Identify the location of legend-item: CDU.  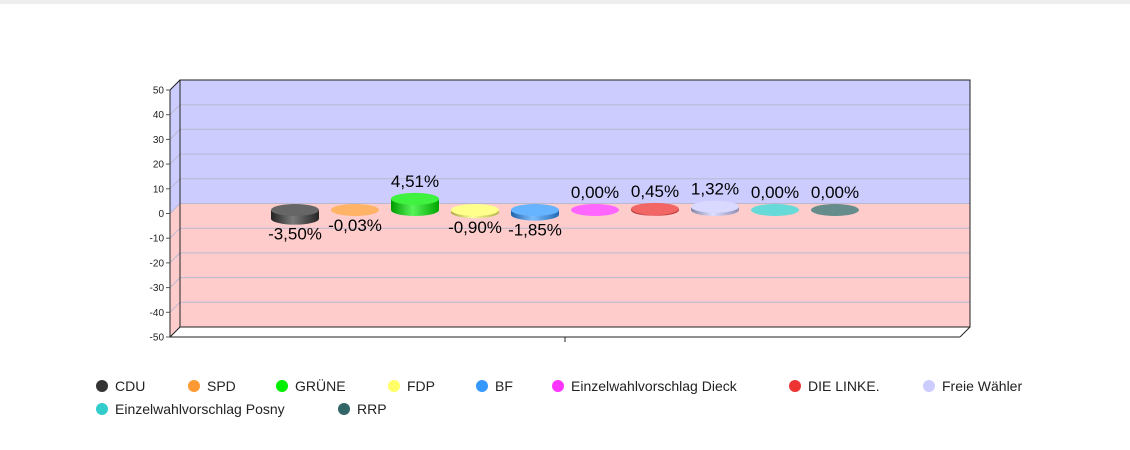
(120, 386).